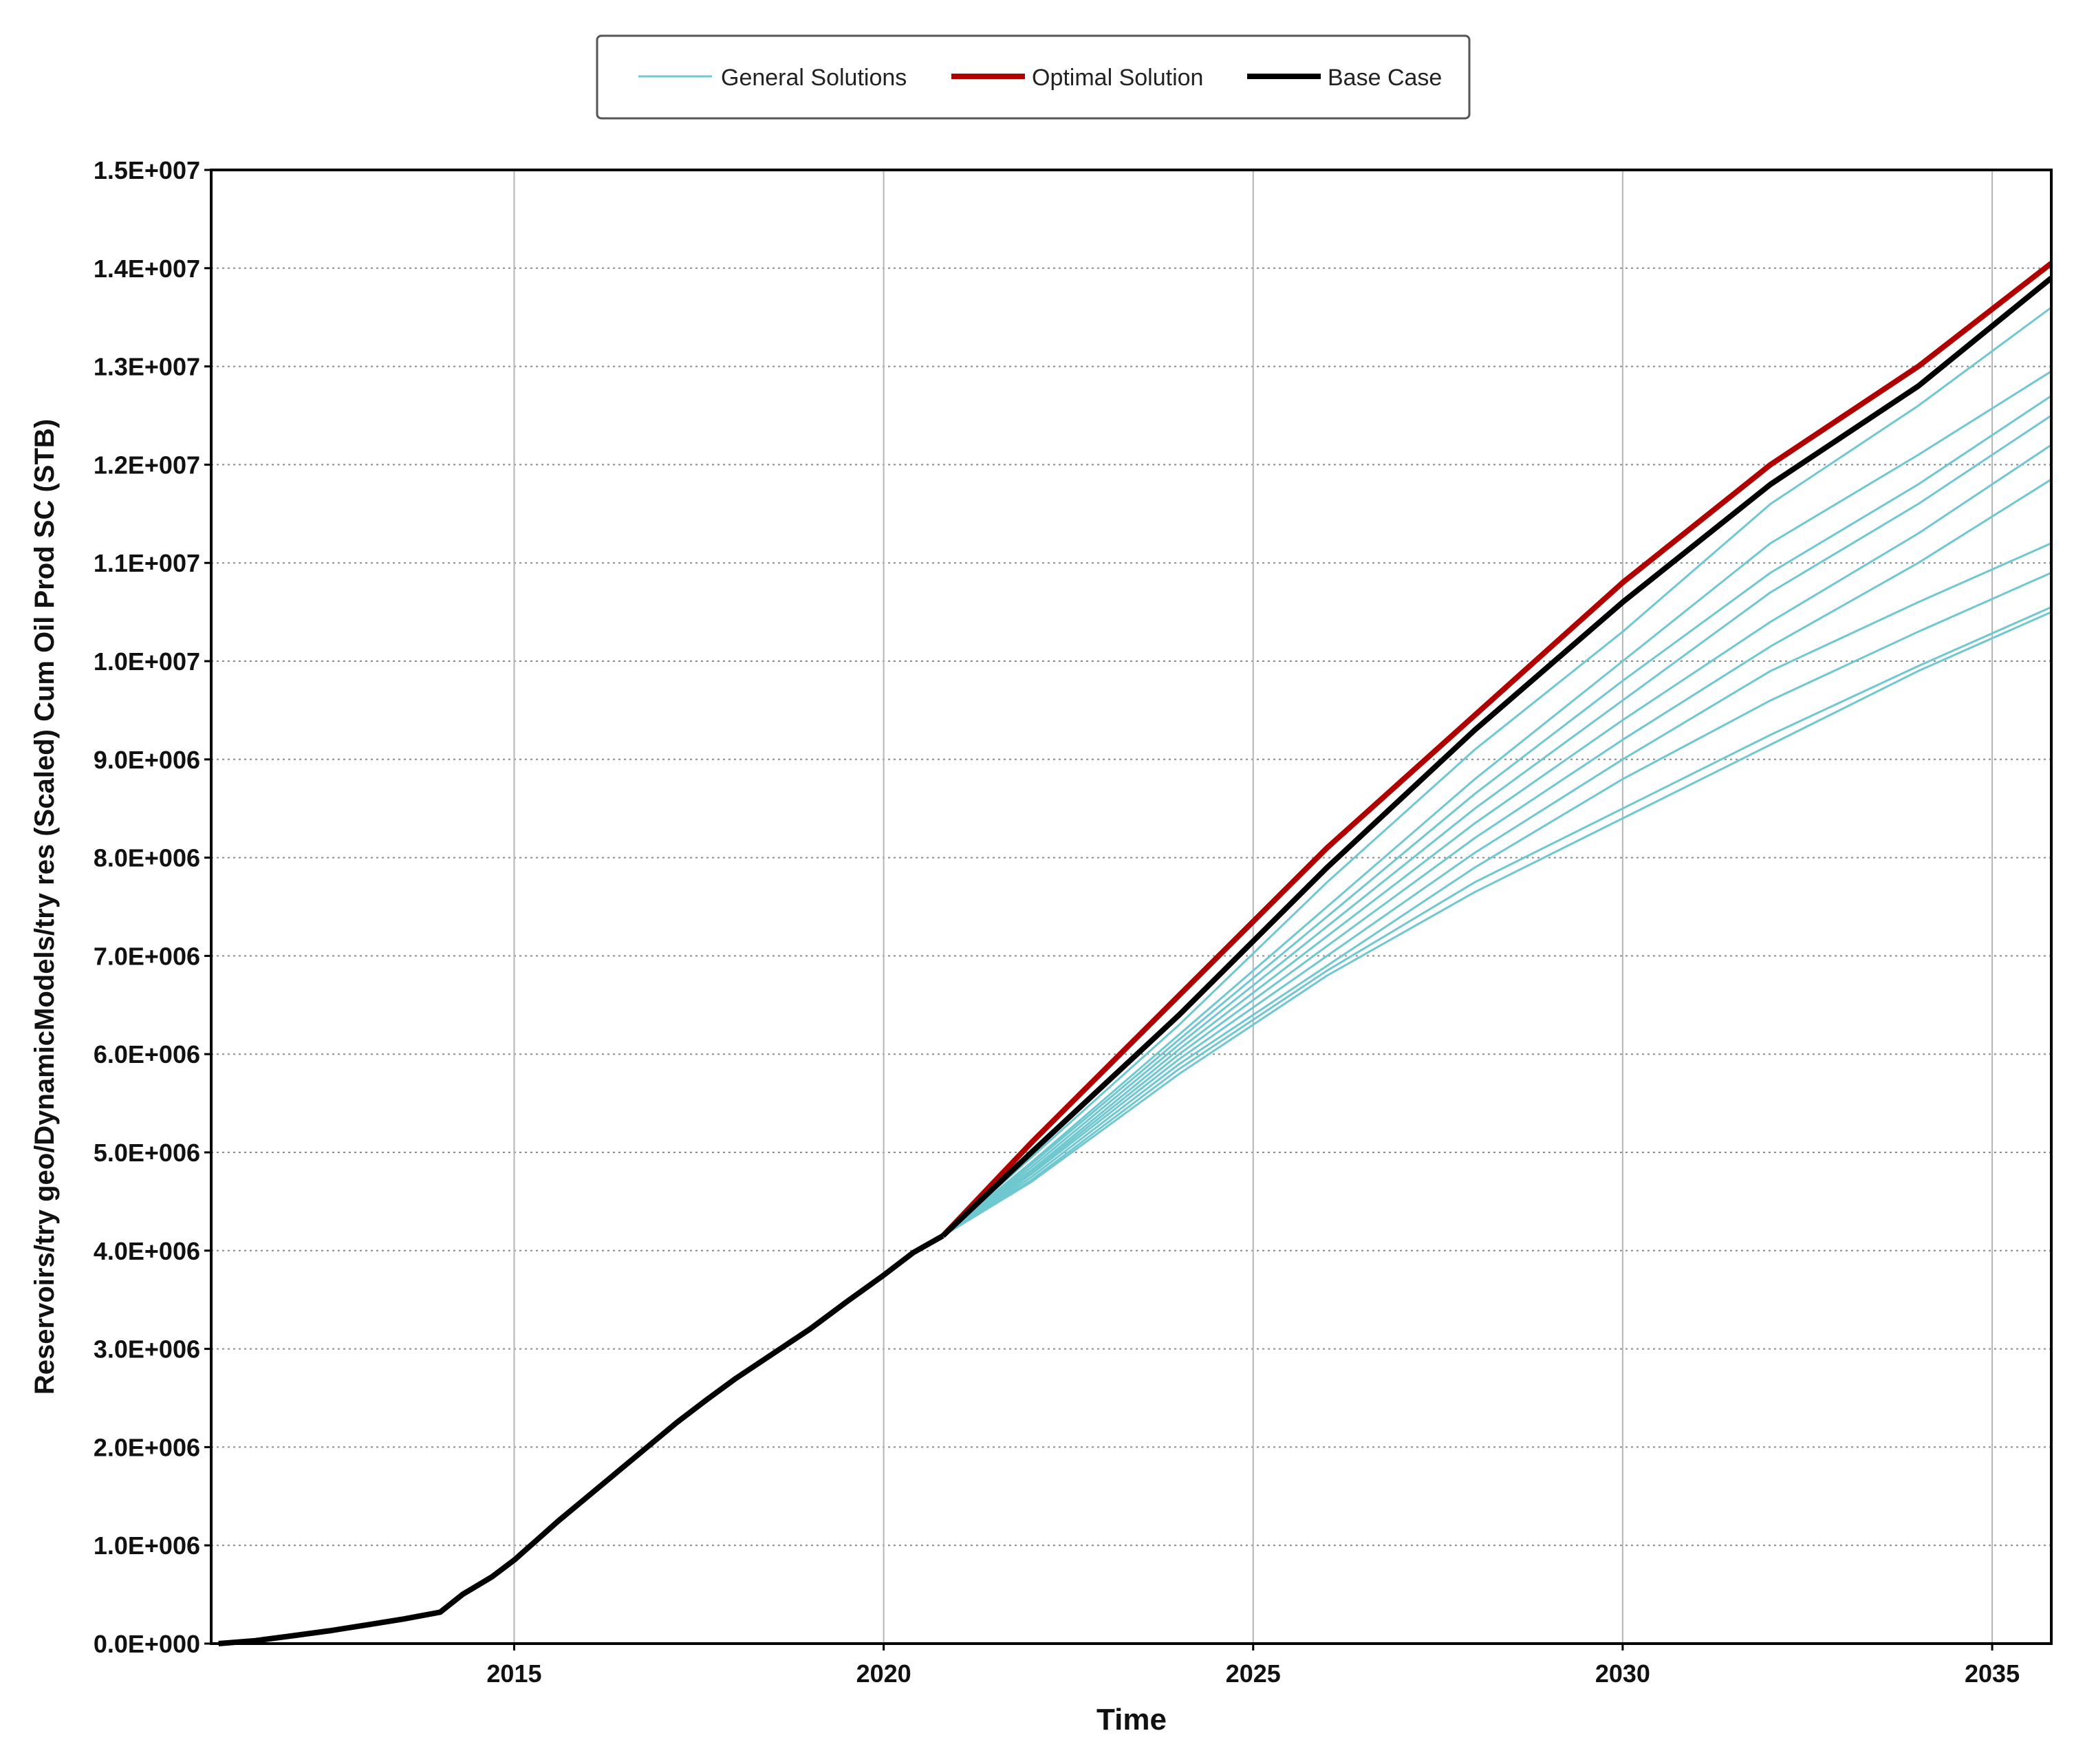  What do you see at coordinates (581, 1439) in the screenshot?
I see `base-case-history-line` at bounding box center [581, 1439].